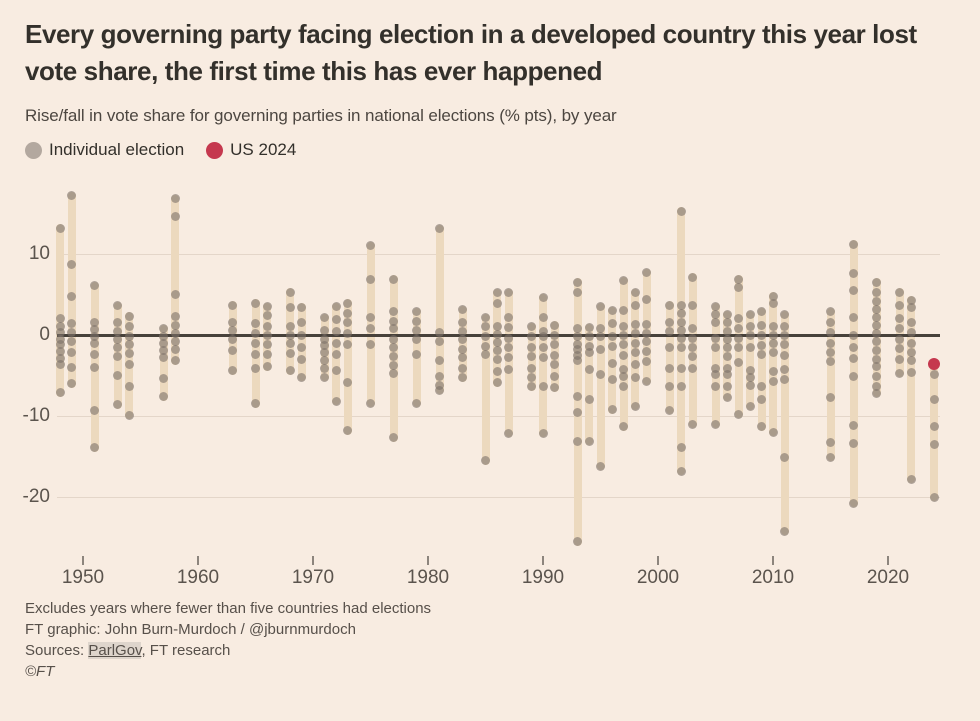  Describe the element at coordinates (115, 650) in the screenshot. I see `parlgov-link: ParlGov` at that location.